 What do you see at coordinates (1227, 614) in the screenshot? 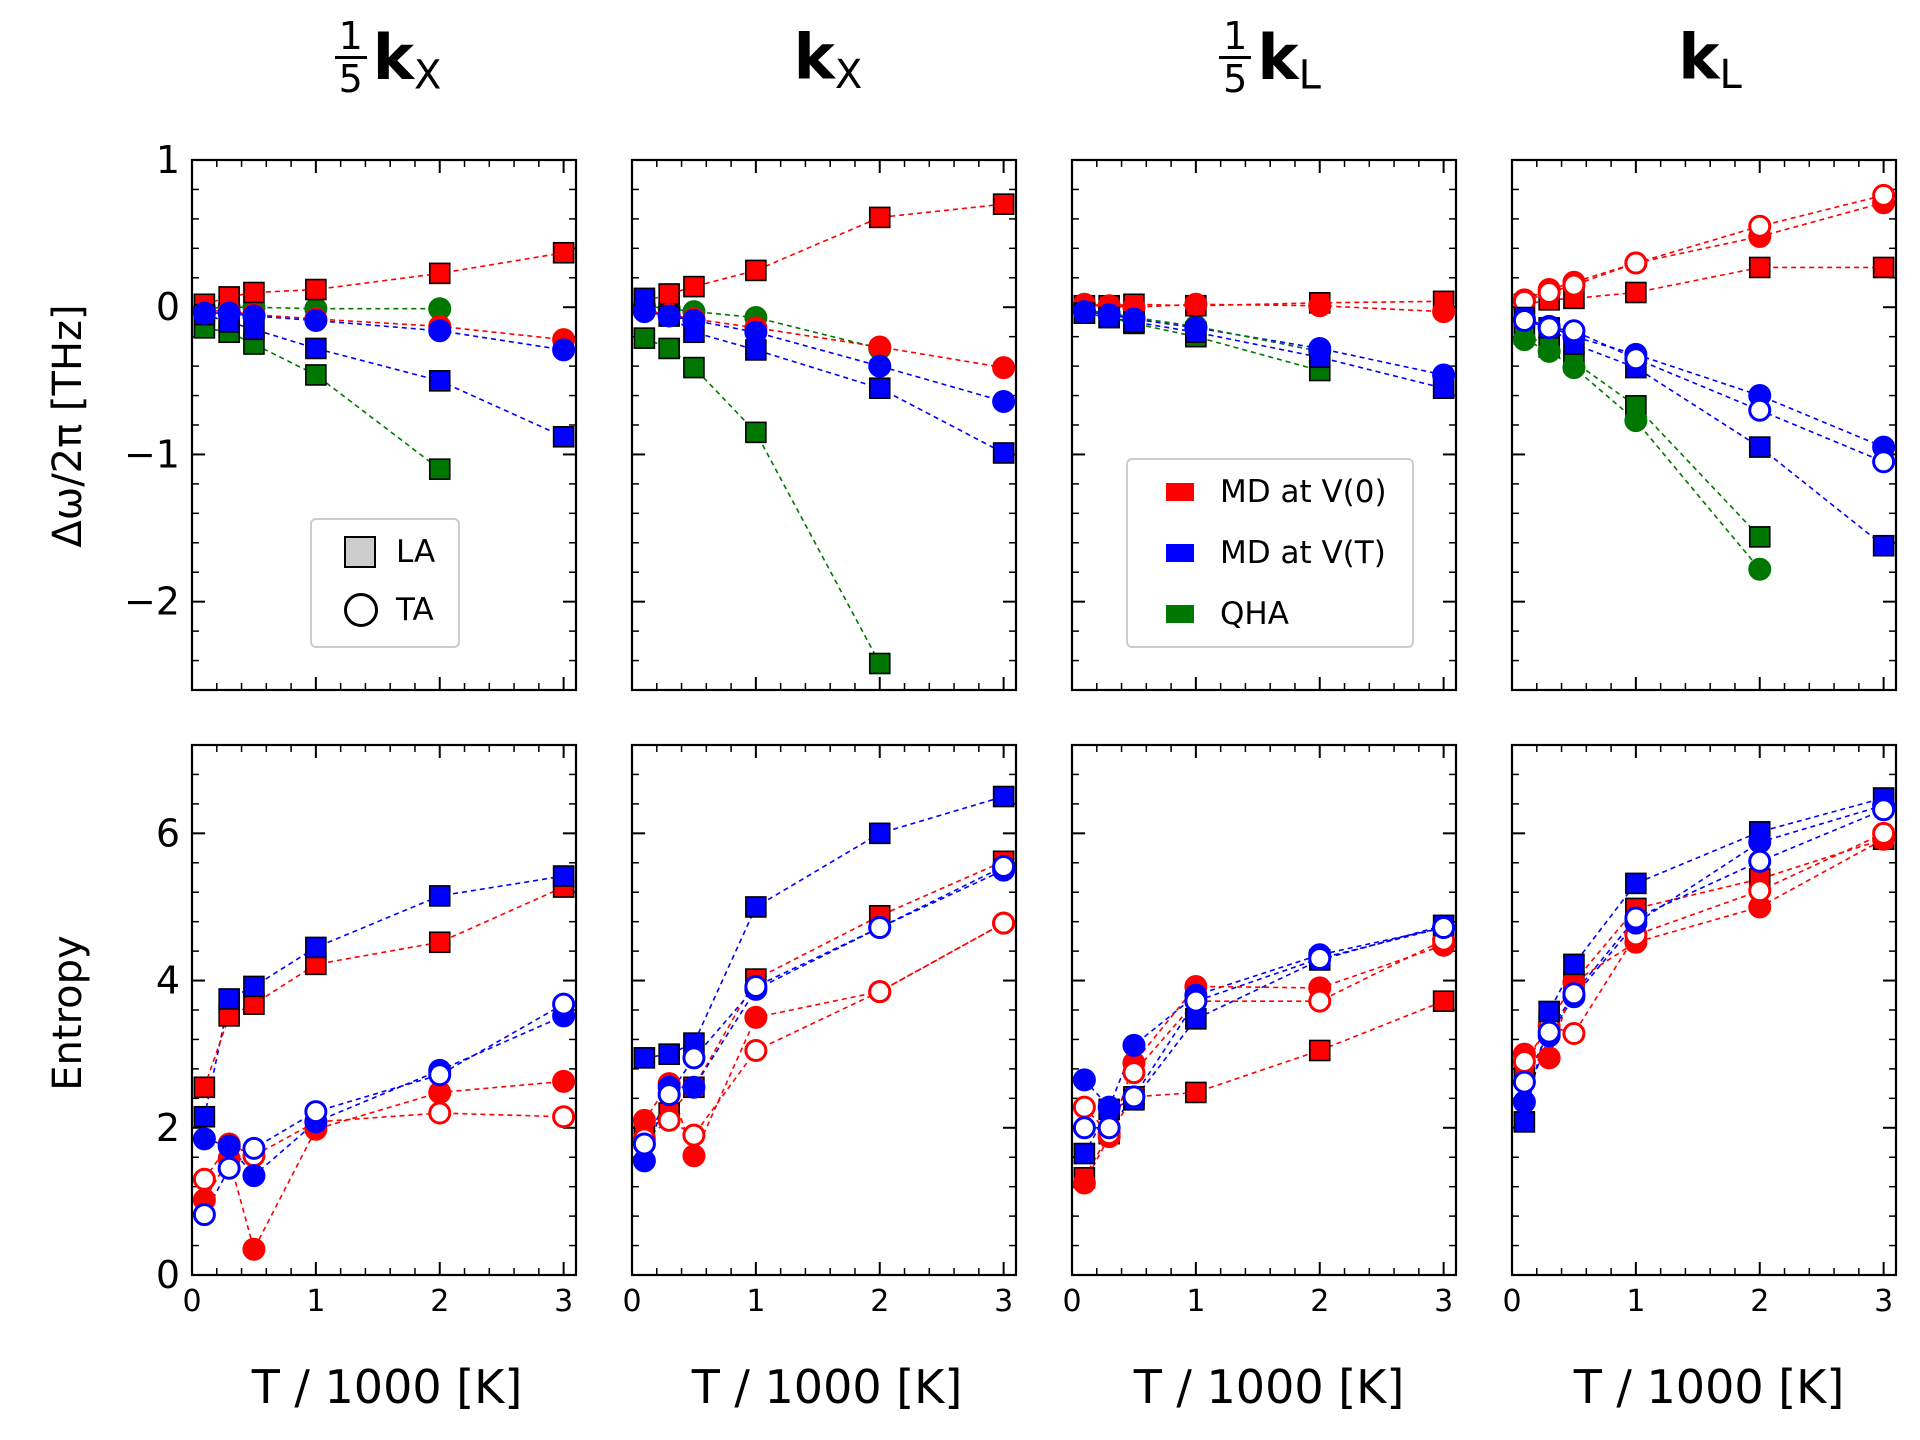
I see `legend-entry-qha: QHA` at bounding box center [1227, 614].